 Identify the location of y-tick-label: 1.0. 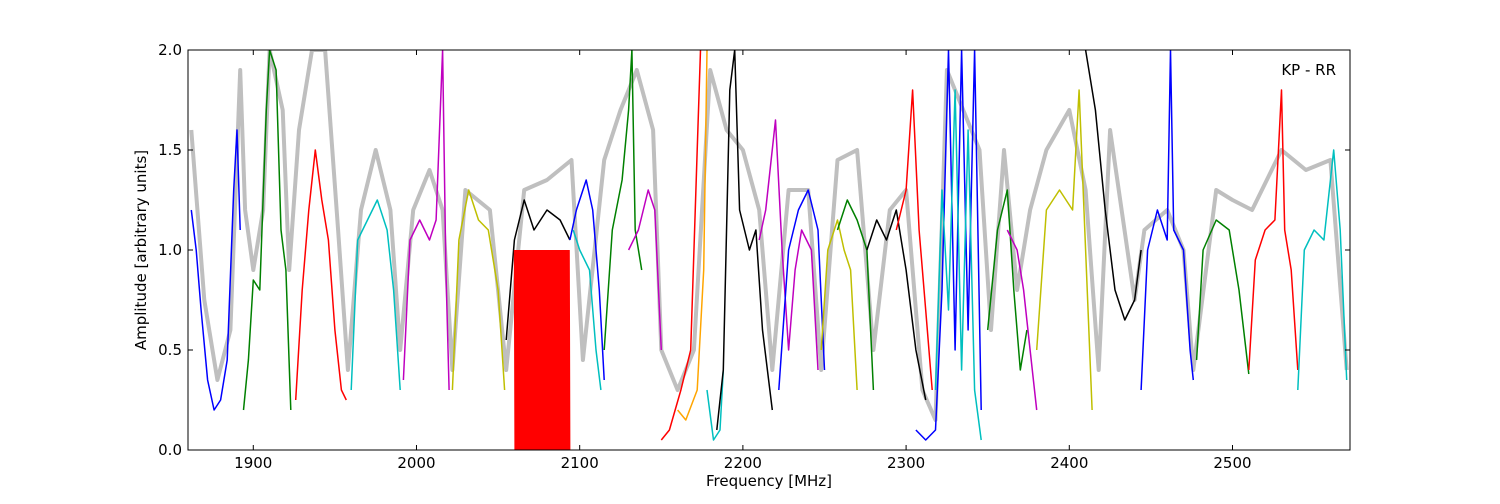
(170, 250).